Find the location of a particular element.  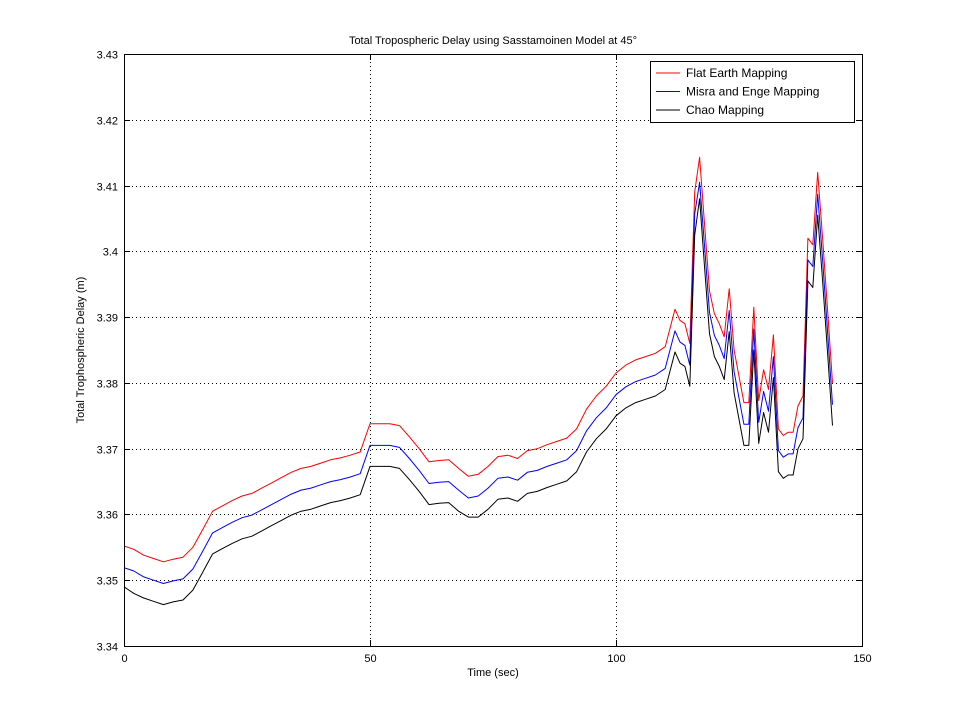

y-tick-label: 3.37 is located at coordinates (107, 451).